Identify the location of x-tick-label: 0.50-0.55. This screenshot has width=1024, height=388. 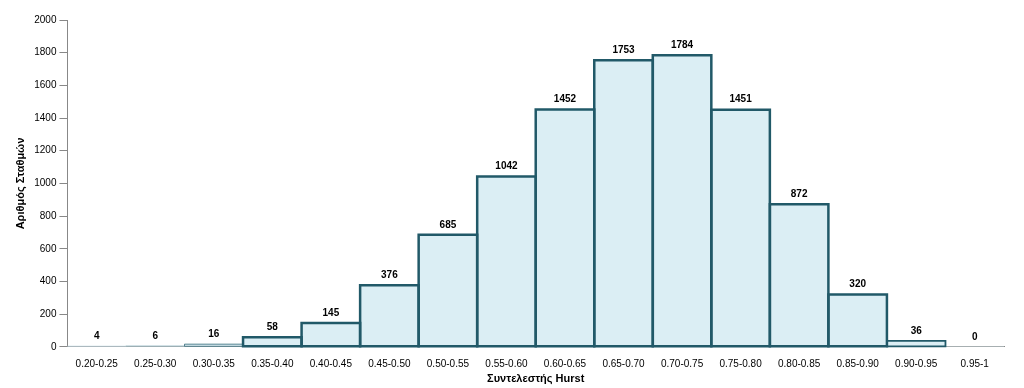
(448, 363).